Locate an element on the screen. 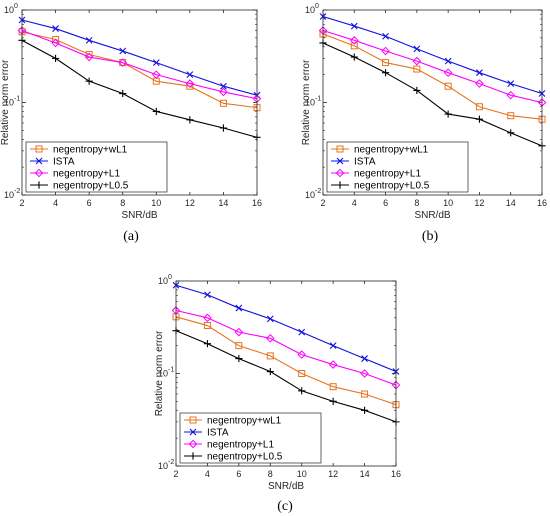 The image size is (550, 516). series-negentropy-wl1 is located at coordinates (286, 361).